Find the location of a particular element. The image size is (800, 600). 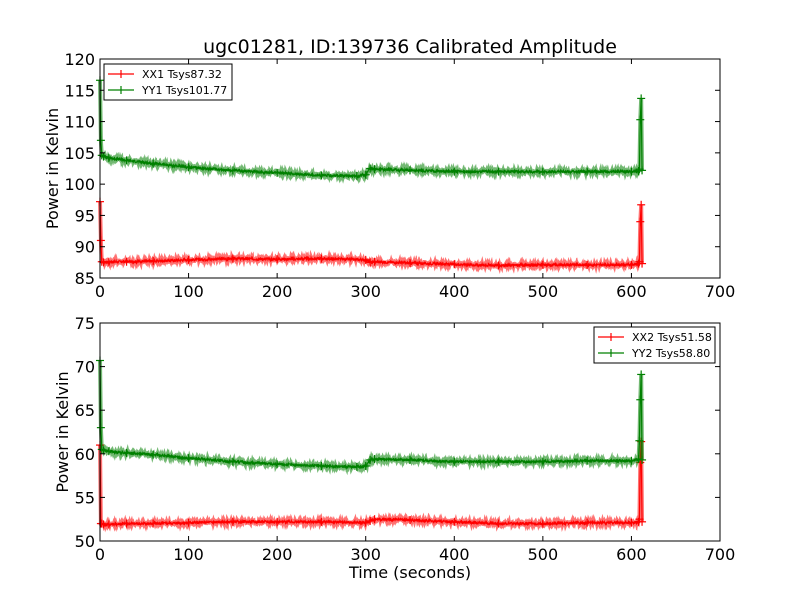

legend: XX1 Tsys87.32 YY1 Tsys101.77 is located at coordinates (168, 82).